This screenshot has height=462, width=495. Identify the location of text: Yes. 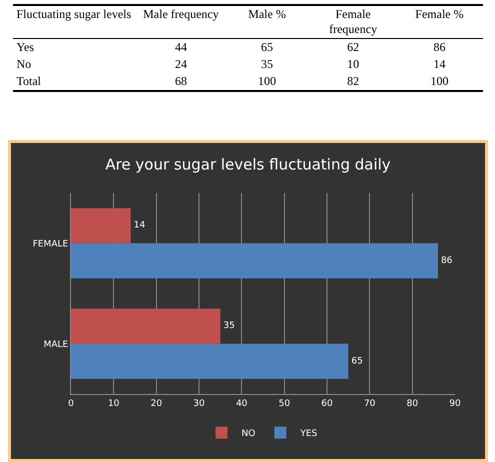
(25, 47).